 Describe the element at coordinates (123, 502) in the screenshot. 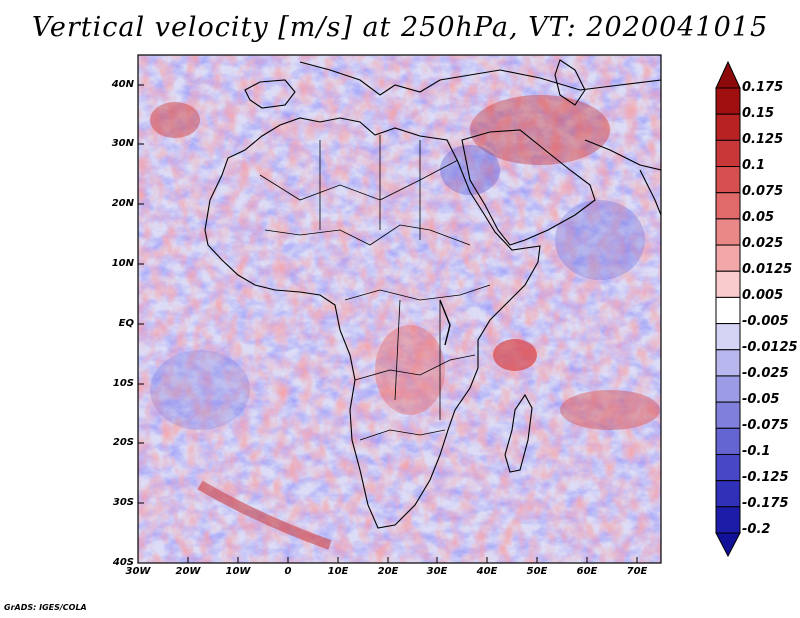

I see `lat-label: 30S` at that location.